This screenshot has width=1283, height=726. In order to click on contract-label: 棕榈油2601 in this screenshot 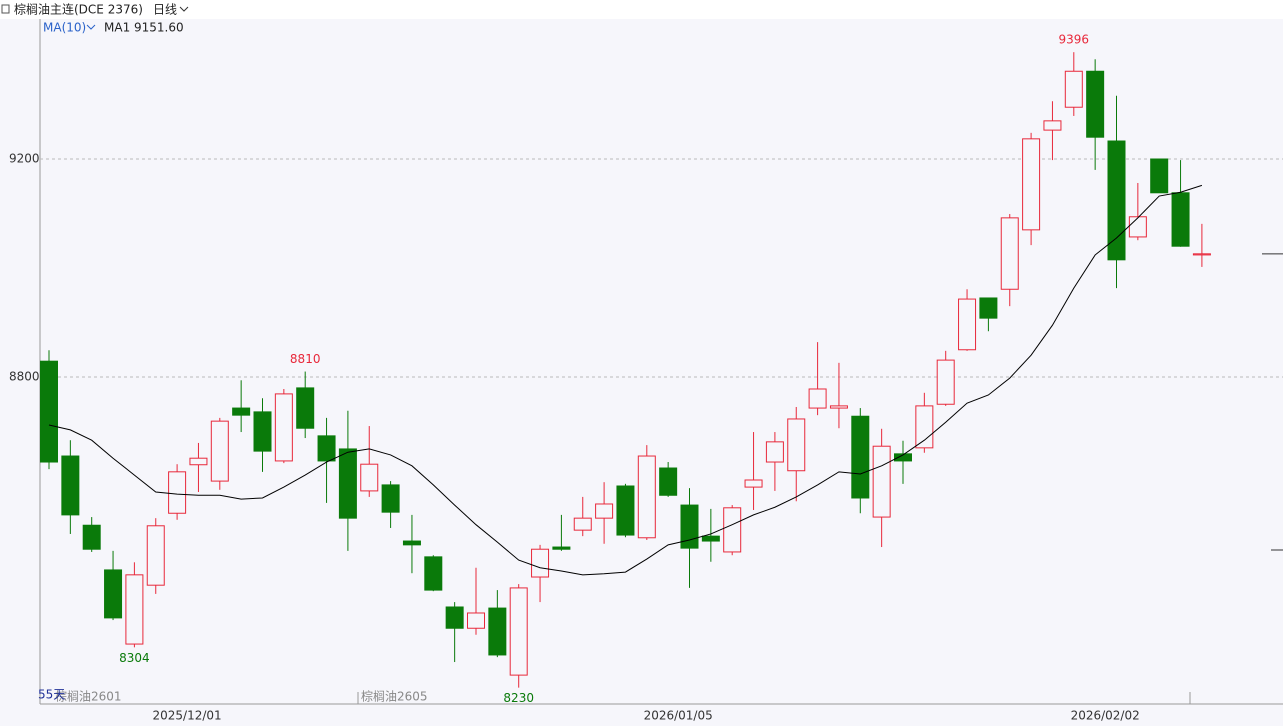, I will do `click(88, 696)`.